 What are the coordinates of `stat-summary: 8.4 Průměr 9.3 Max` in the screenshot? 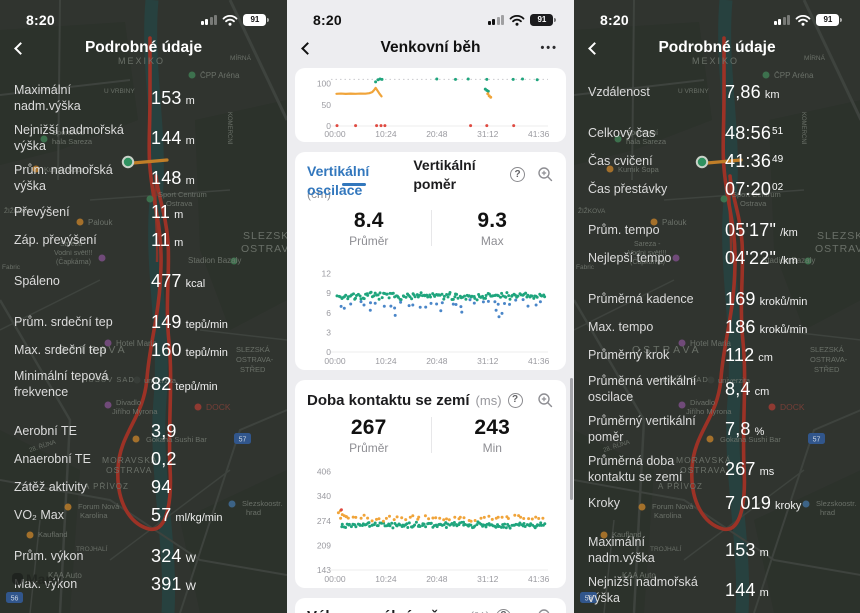 It's located at (430, 228).